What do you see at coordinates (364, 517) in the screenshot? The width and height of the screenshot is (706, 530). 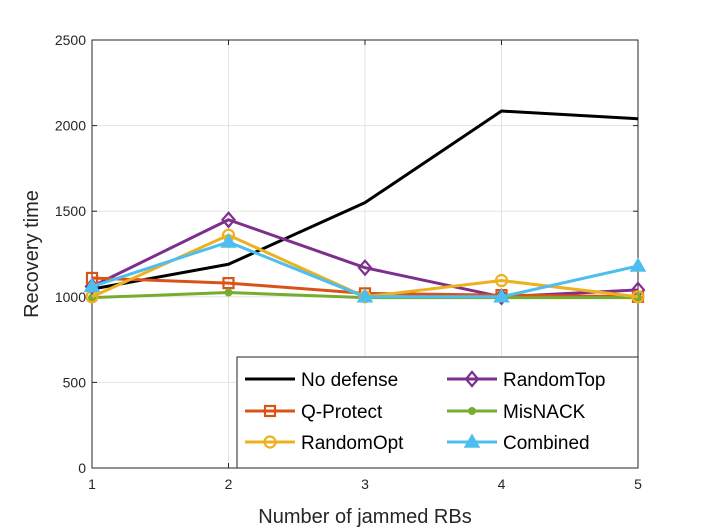 I see `x-axis-title: Number of jammed RBs` at bounding box center [364, 517].